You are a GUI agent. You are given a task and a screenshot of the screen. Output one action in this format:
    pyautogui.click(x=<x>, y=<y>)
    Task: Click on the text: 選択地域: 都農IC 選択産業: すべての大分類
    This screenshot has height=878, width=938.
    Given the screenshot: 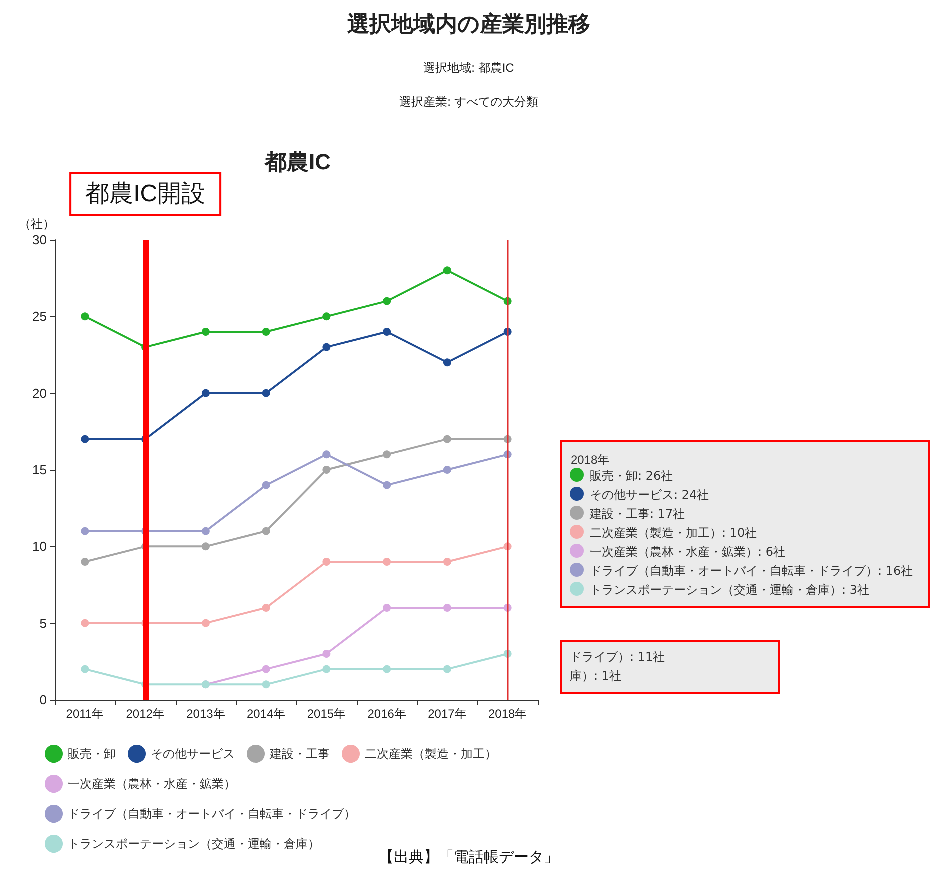 What is the action you would take?
    pyautogui.click(x=469, y=85)
    